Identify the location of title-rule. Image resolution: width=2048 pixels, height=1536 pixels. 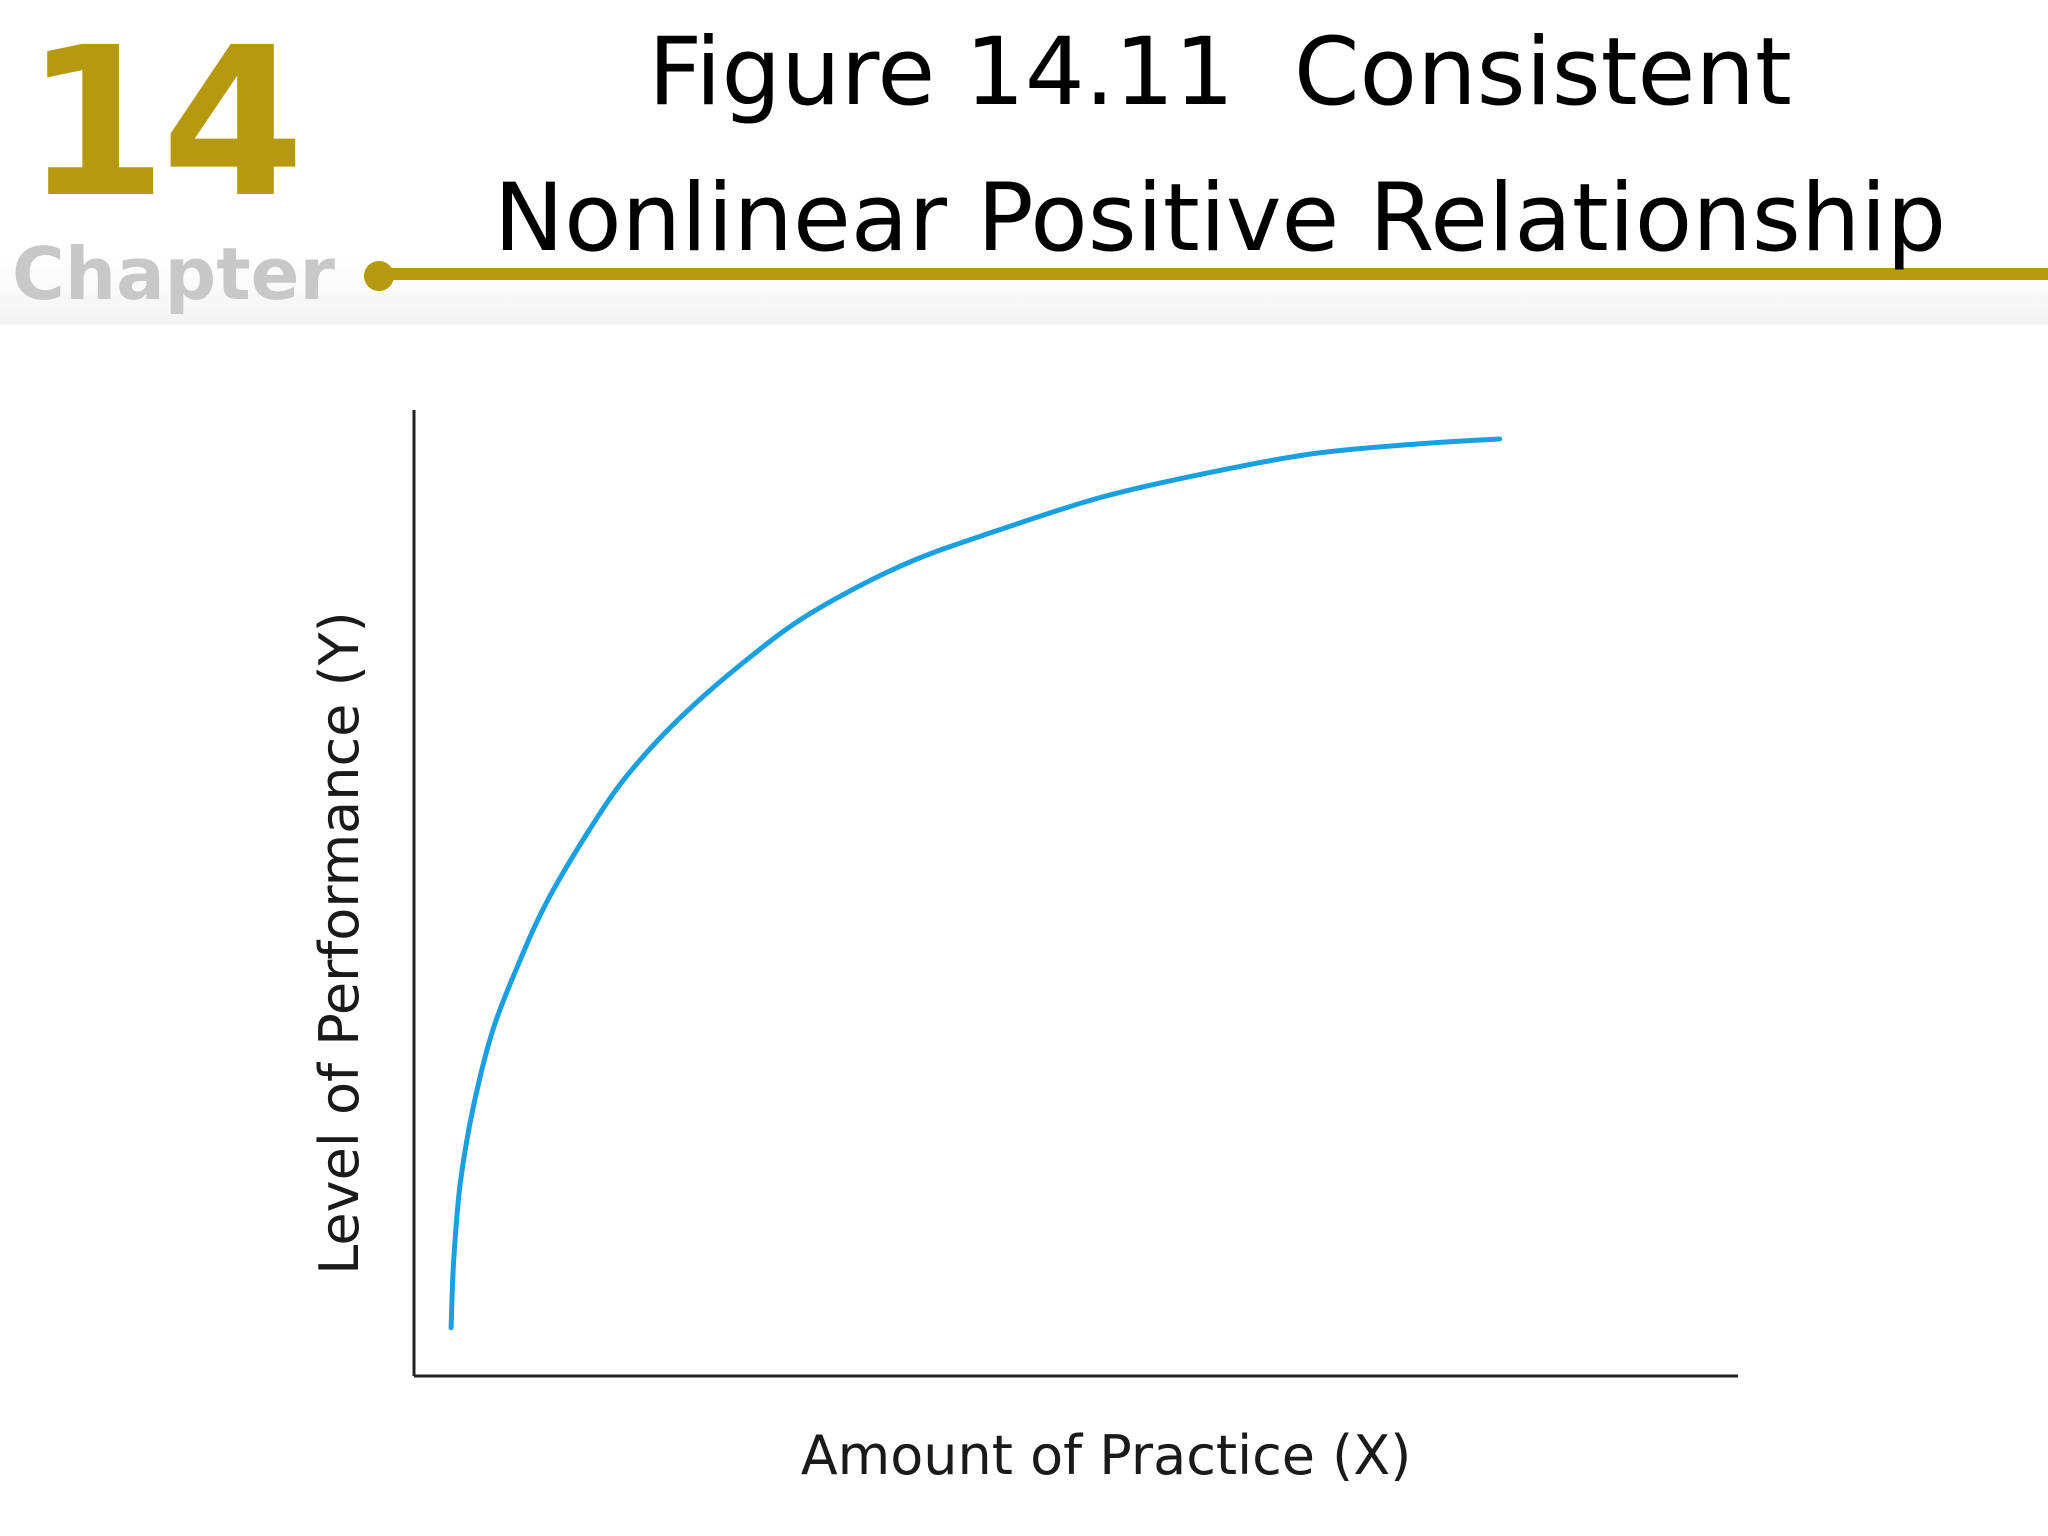
(1214, 274).